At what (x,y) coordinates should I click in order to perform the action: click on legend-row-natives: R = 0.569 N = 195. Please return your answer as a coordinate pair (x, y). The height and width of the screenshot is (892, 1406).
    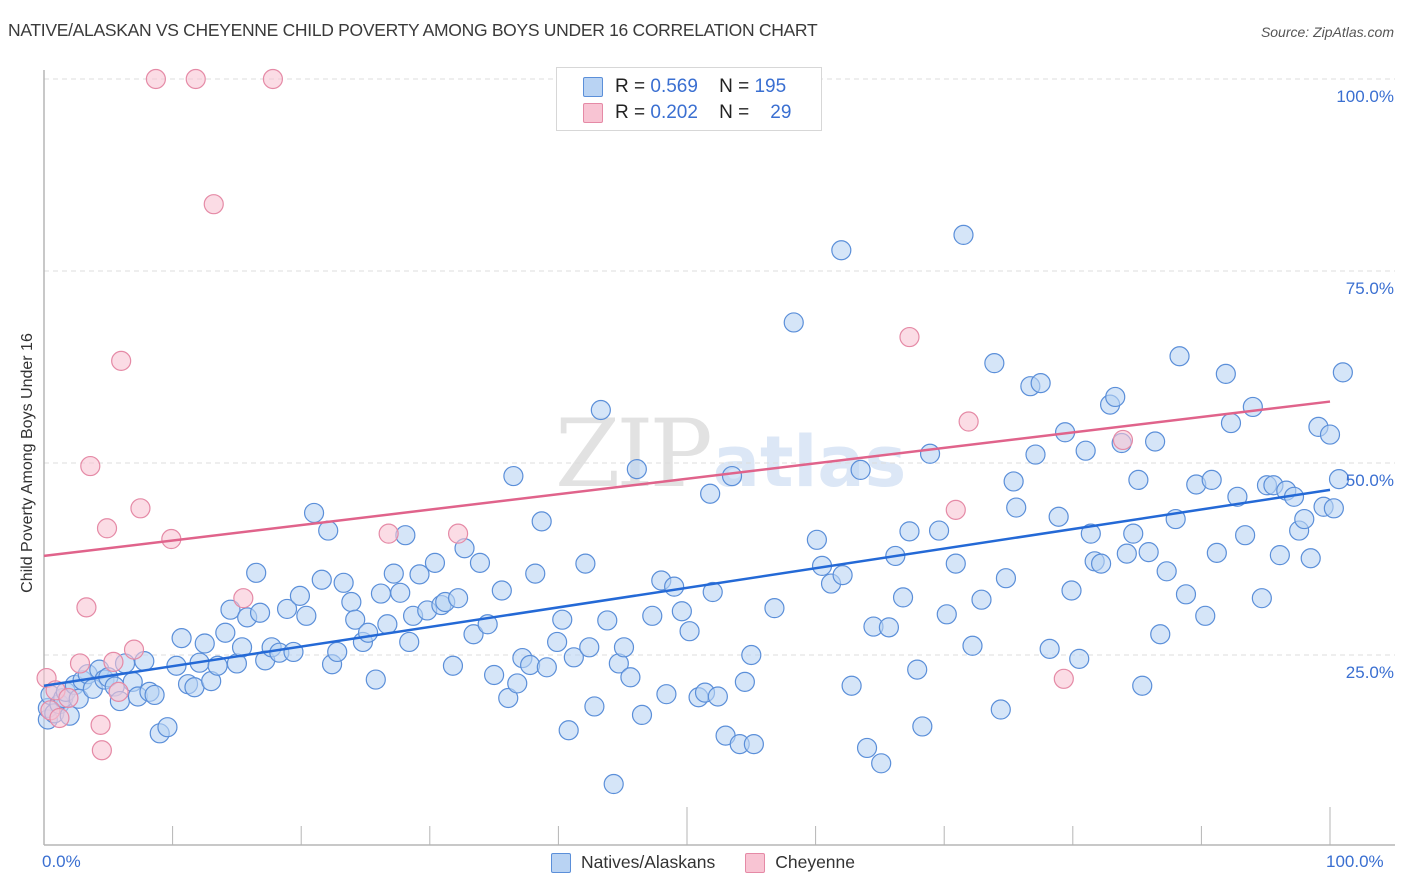
    Looking at the image, I should click on (684, 87).